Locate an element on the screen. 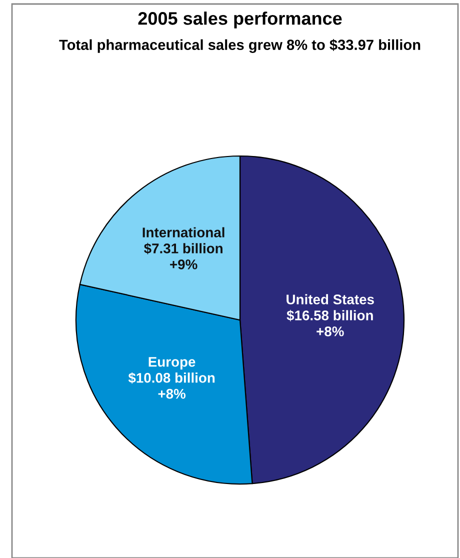  chart-subtitle: Total pharmaceutical sales grew 8% to $33.97 billion is located at coordinates (239, 46).